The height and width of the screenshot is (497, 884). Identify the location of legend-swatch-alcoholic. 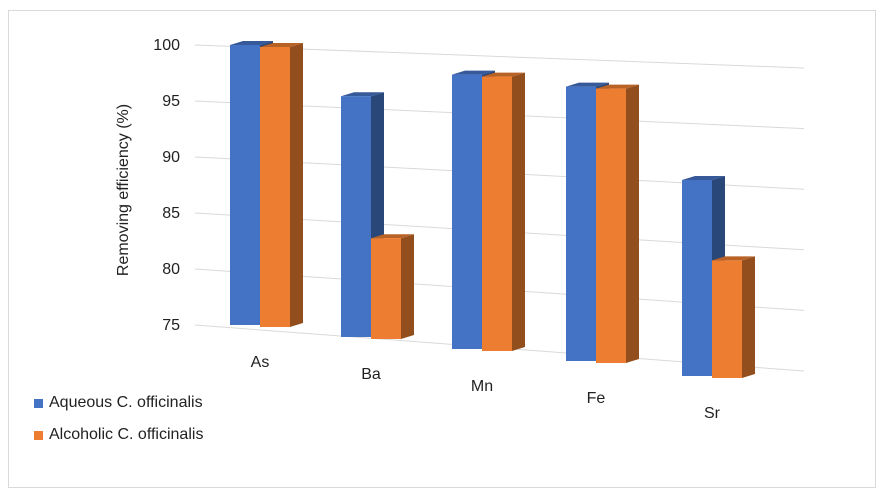
(38, 435).